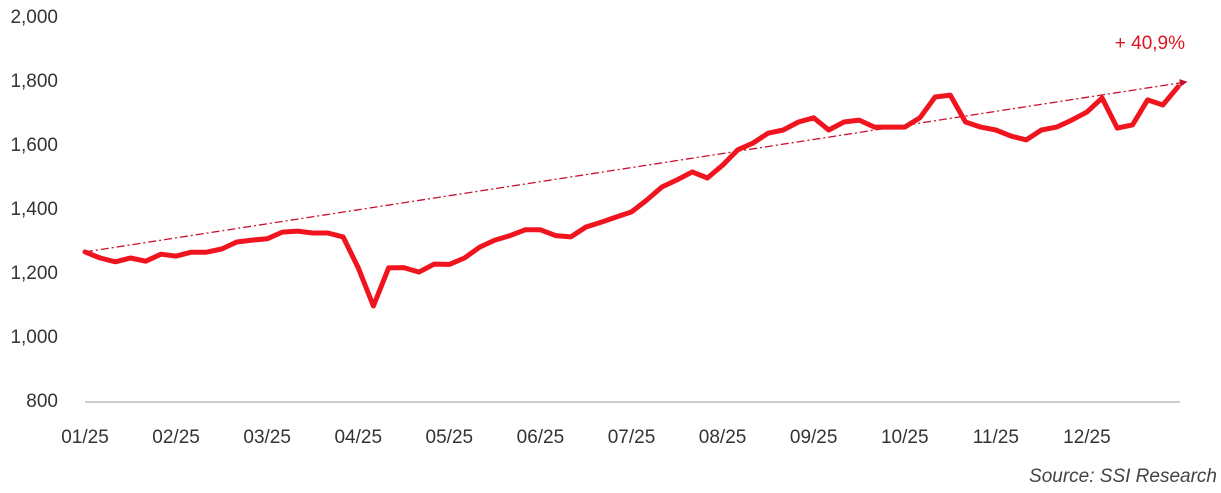  I want to click on y-tick-label: 1,600, so click(34, 145).